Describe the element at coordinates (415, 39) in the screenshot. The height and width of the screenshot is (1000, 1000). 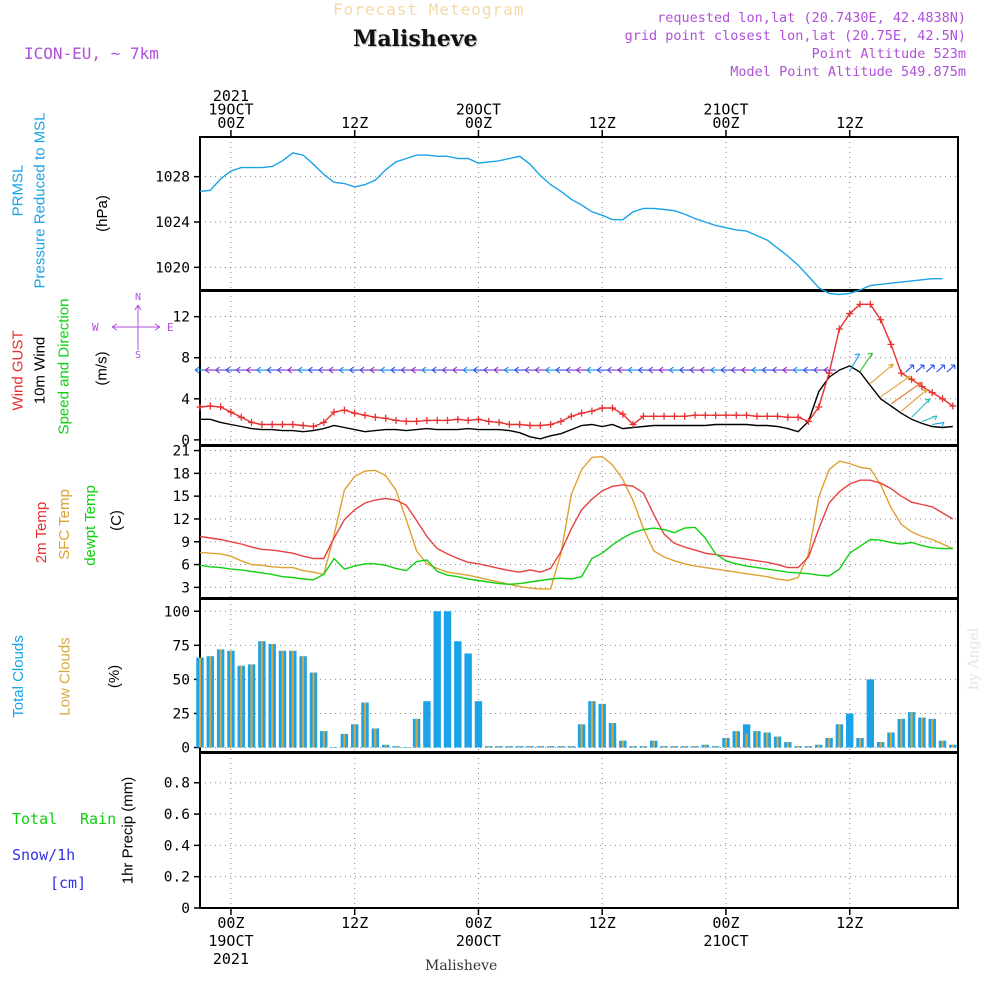
I see `location-title: Malisheve` at that location.